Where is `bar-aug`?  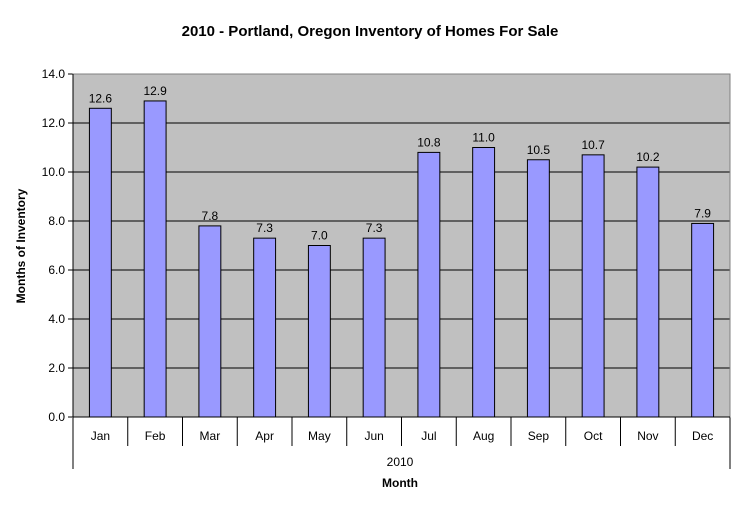 bar-aug is located at coordinates (484, 282).